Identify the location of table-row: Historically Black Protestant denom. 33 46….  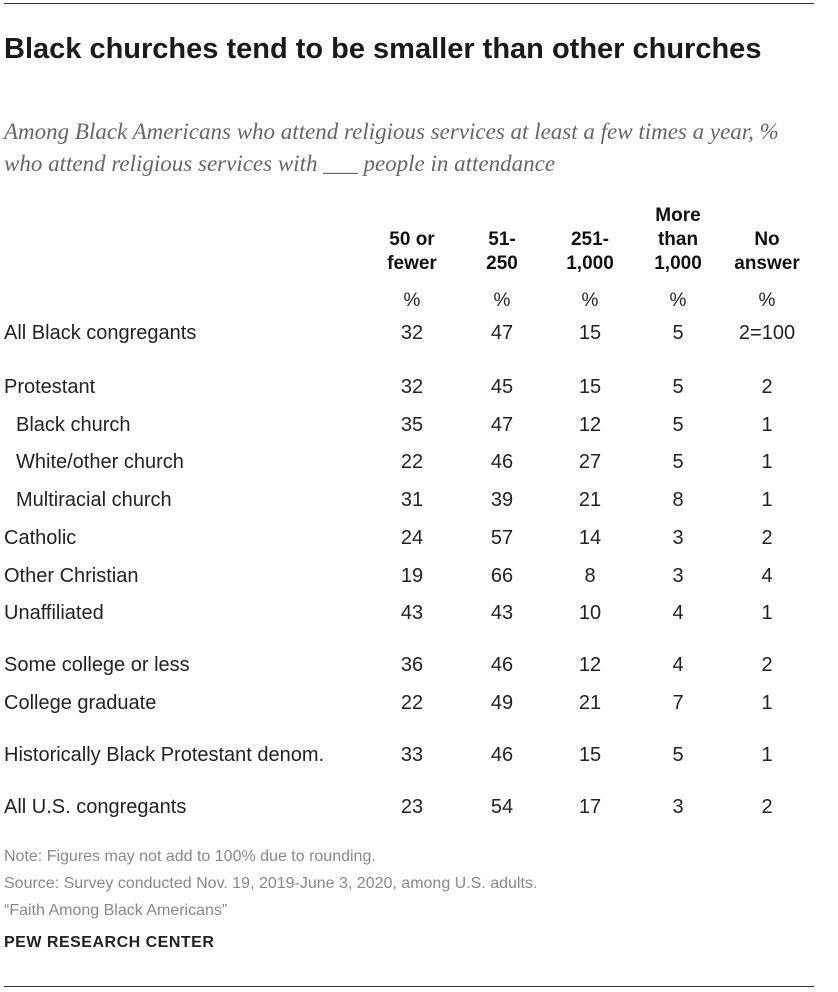
(419, 759).